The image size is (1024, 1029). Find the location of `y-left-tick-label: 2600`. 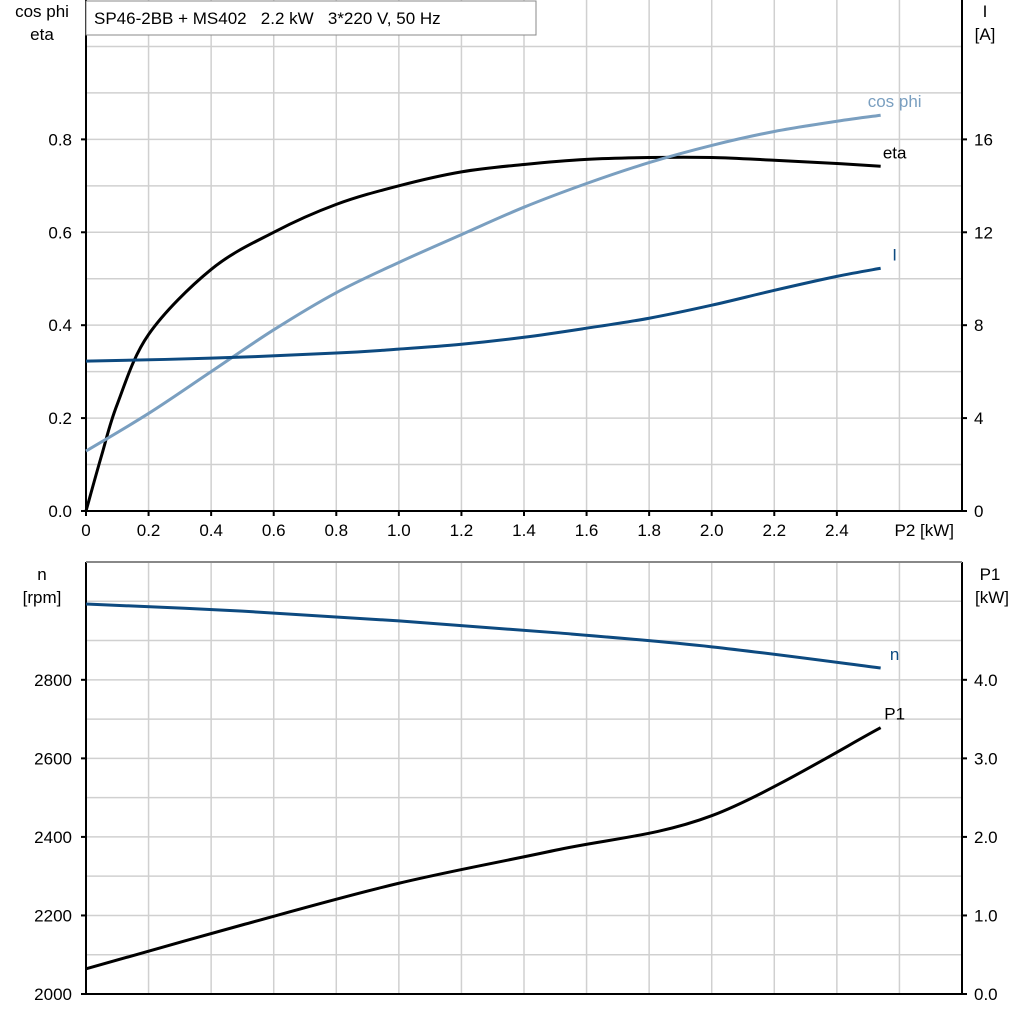

y-left-tick-label: 2600 is located at coordinates (53, 758).